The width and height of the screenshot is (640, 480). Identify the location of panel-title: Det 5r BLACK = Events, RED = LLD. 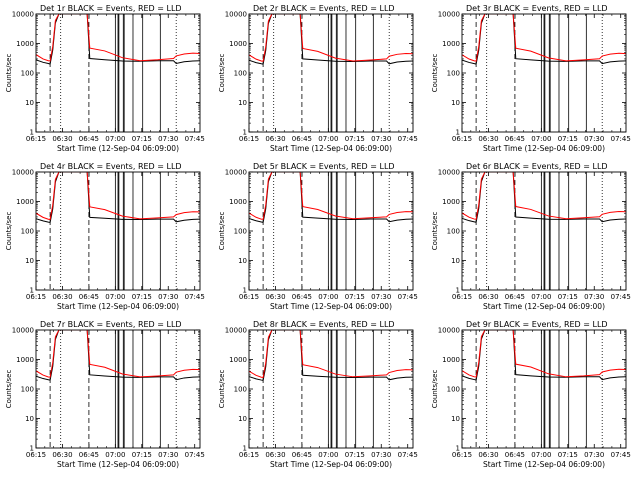
(324, 166).